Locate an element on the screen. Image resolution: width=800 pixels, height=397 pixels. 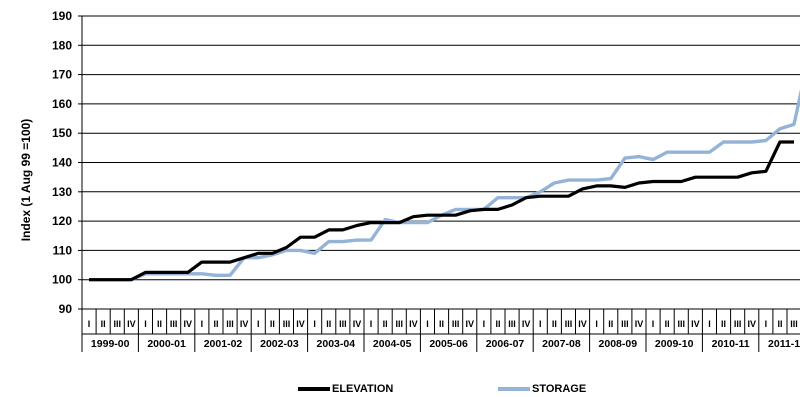
x-year-label: 2002-03 is located at coordinates (279, 344).